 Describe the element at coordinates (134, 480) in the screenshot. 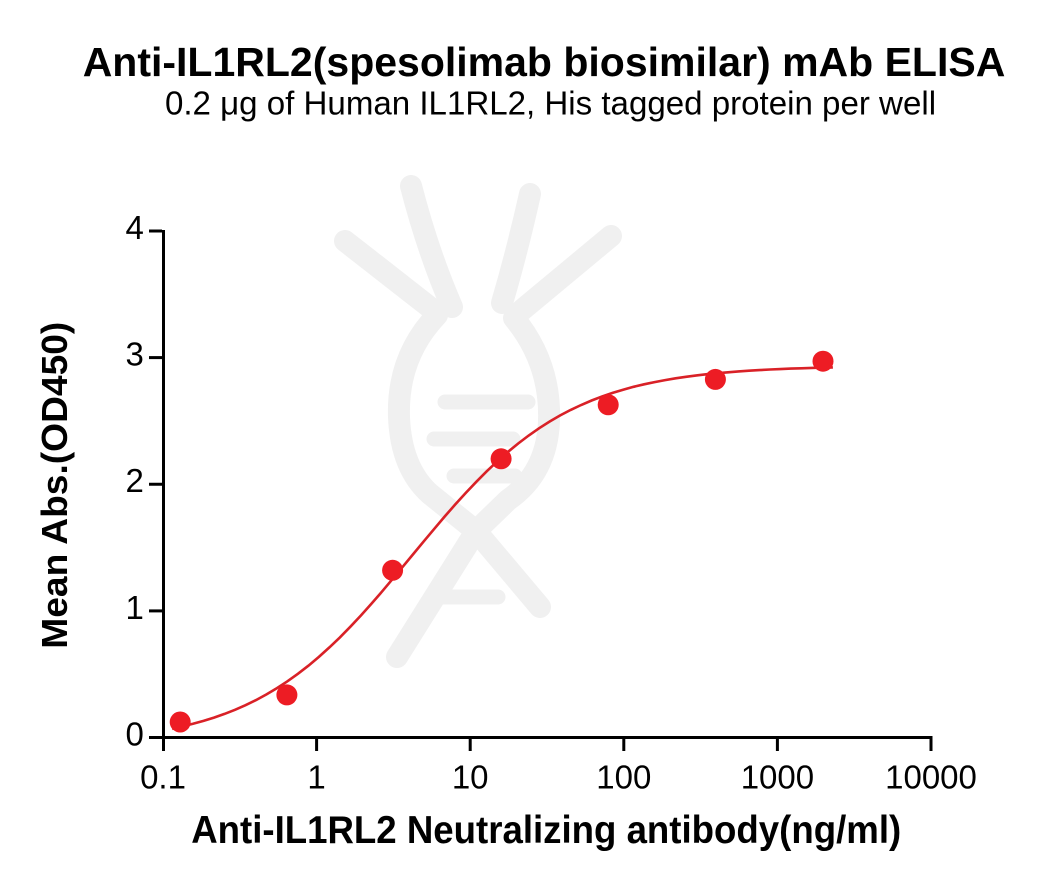

I see `svg-text: 2` at that location.